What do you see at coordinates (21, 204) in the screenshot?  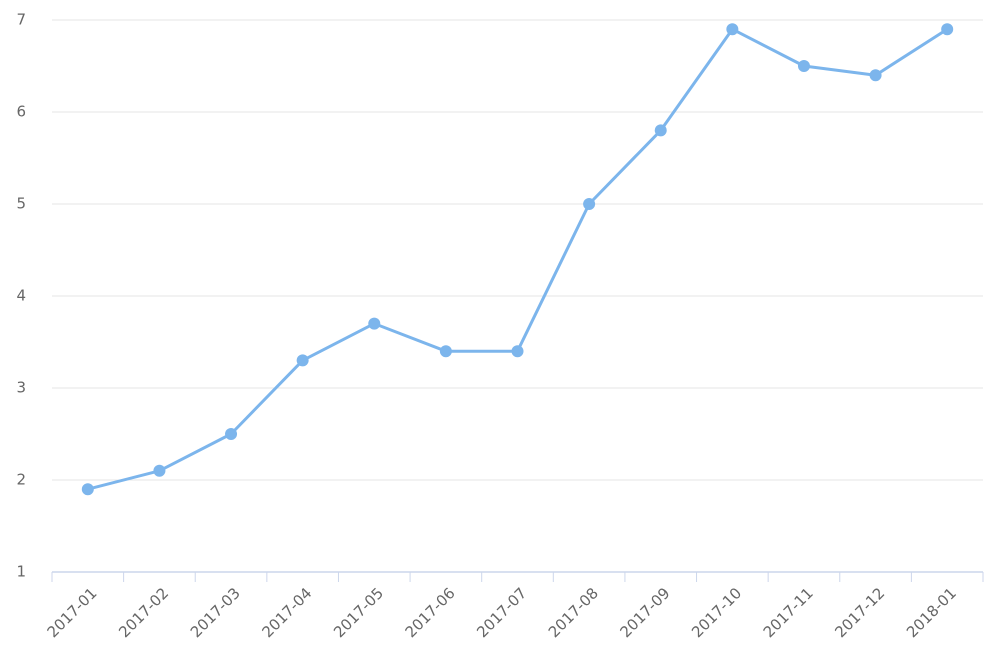 I see `y-tick-label: 5` at bounding box center [21, 204].